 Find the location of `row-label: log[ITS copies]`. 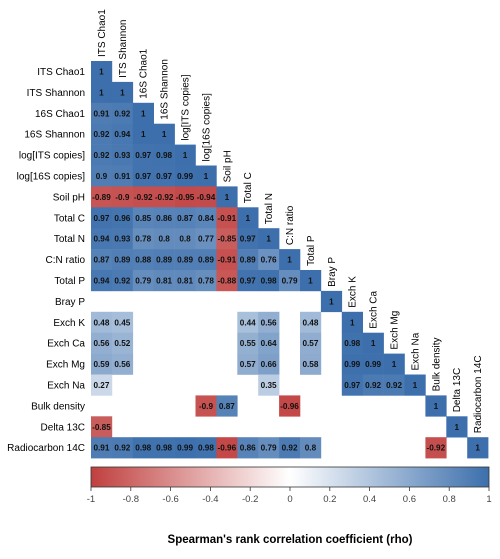

row-label: log[ITS copies] is located at coordinates (52, 156).